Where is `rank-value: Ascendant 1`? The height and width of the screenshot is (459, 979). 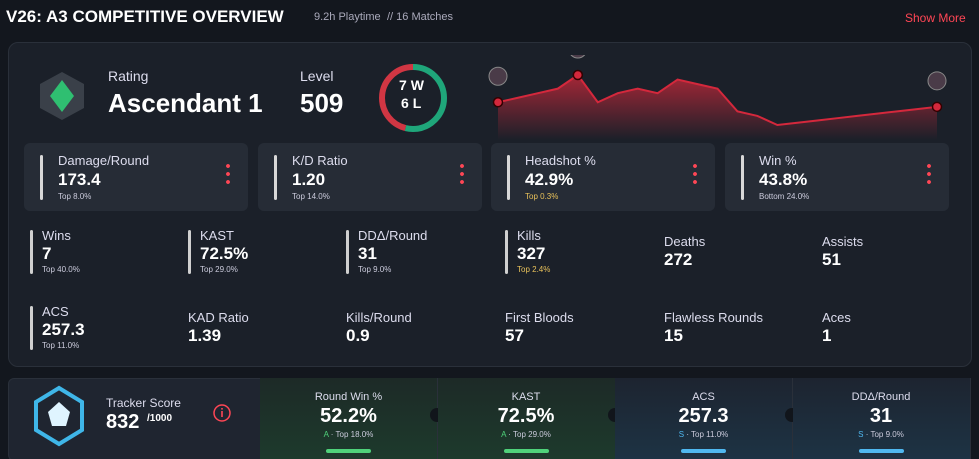 rank-value: Ascendant 1 is located at coordinates (185, 103).